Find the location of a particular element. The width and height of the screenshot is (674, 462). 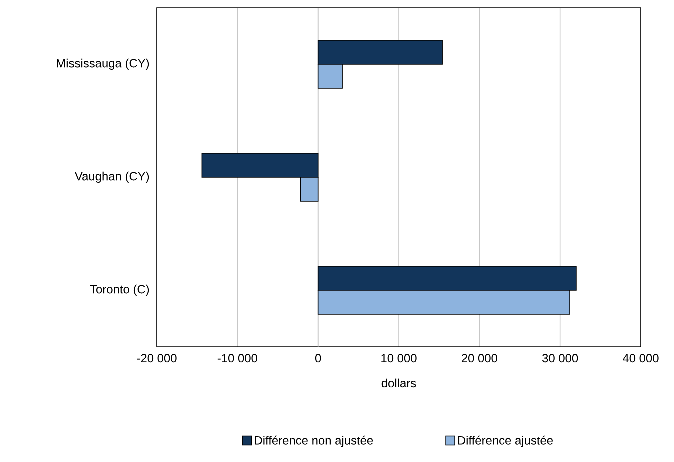

legend-label: Différence ajustée is located at coordinates (506, 442).